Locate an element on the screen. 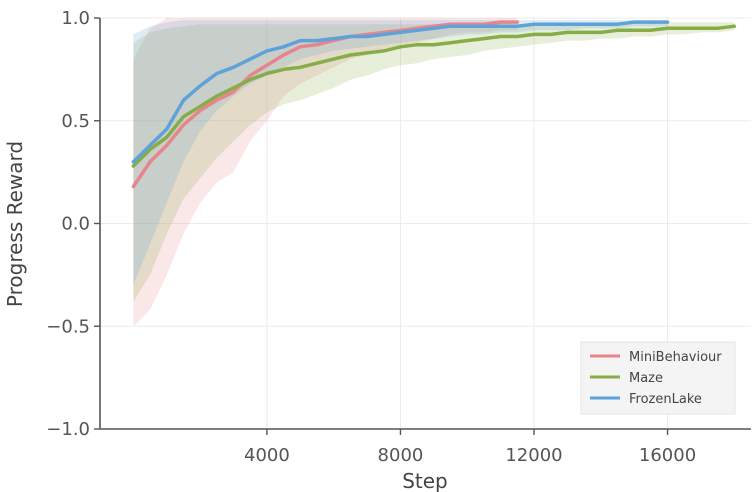 The image size is (753, 492). x-tick-label-2: 12000 is located at coordinates (533, 455).